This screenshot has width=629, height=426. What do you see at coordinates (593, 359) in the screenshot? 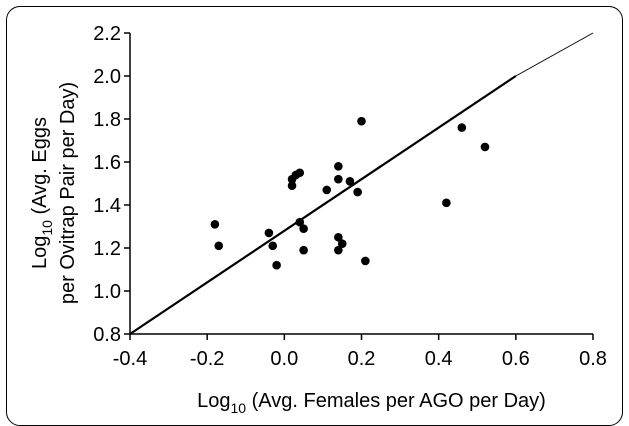
I see `x-tick-label: 0.8` at bounding box center [593, 359].